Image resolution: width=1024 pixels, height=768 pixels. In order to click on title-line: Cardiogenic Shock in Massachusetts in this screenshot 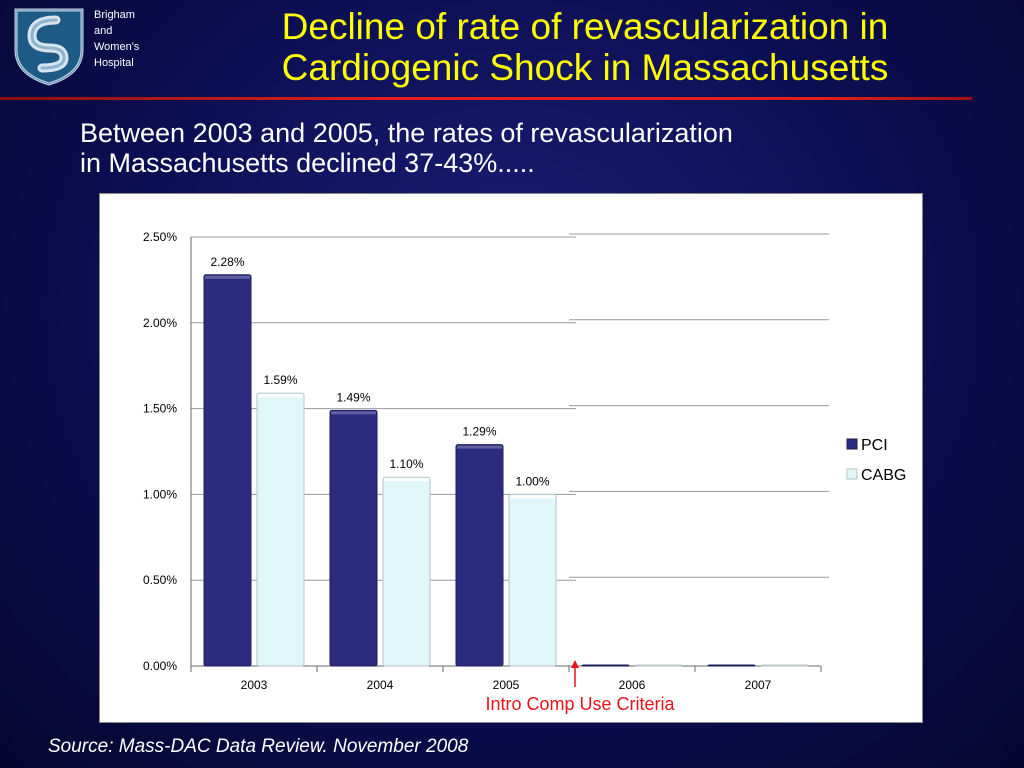, I will do `click(585, 67)`.